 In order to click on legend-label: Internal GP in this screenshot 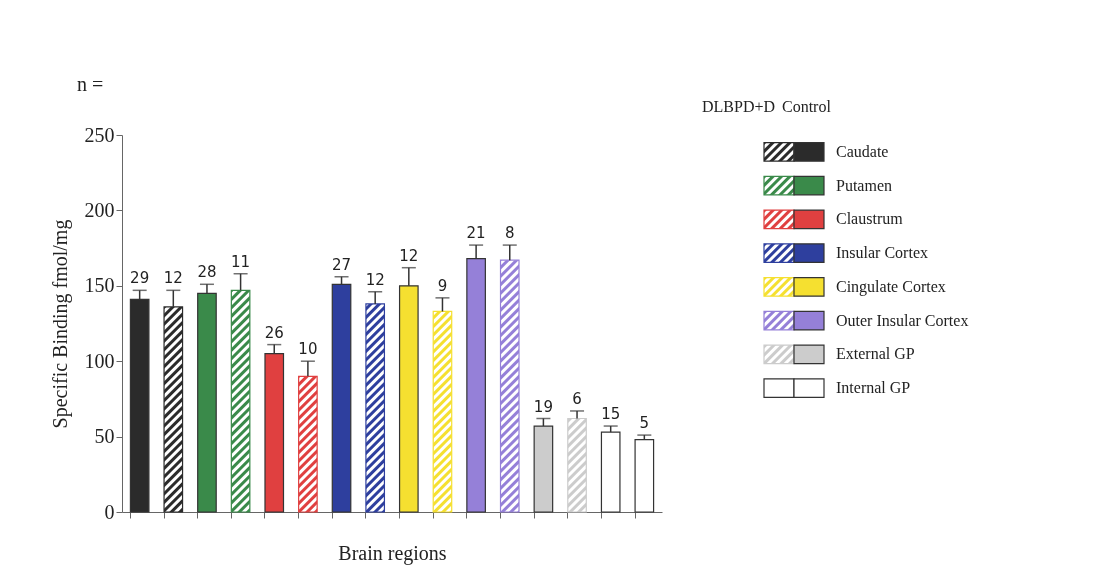, I will do `click(873, 388)`.